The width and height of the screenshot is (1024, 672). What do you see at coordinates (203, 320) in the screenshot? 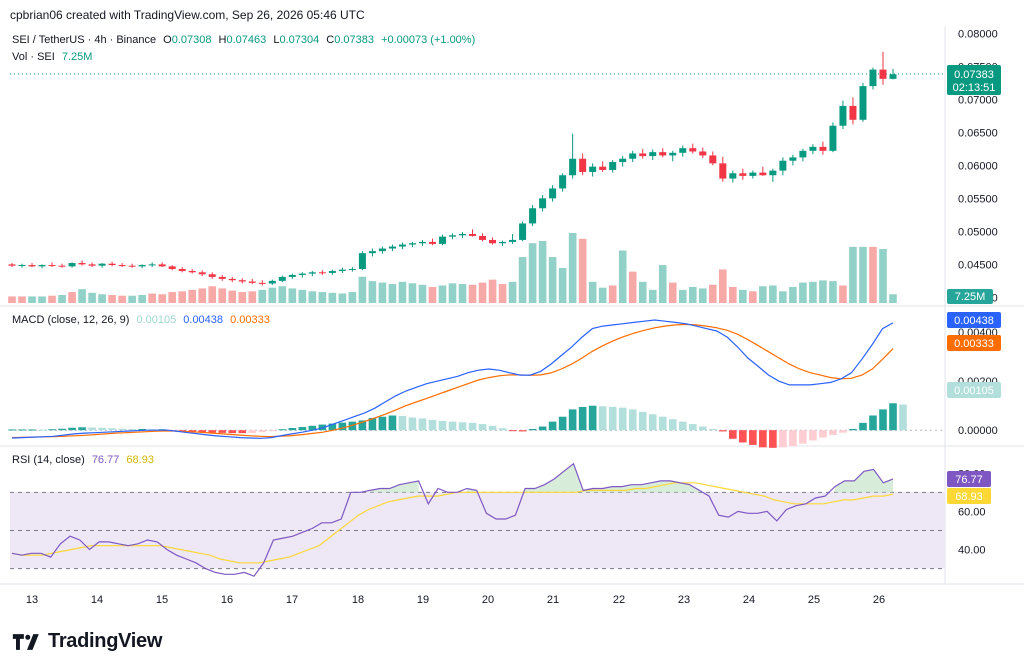
I see `macd-line-value: 0.00438` at bounding box center [203, 320].